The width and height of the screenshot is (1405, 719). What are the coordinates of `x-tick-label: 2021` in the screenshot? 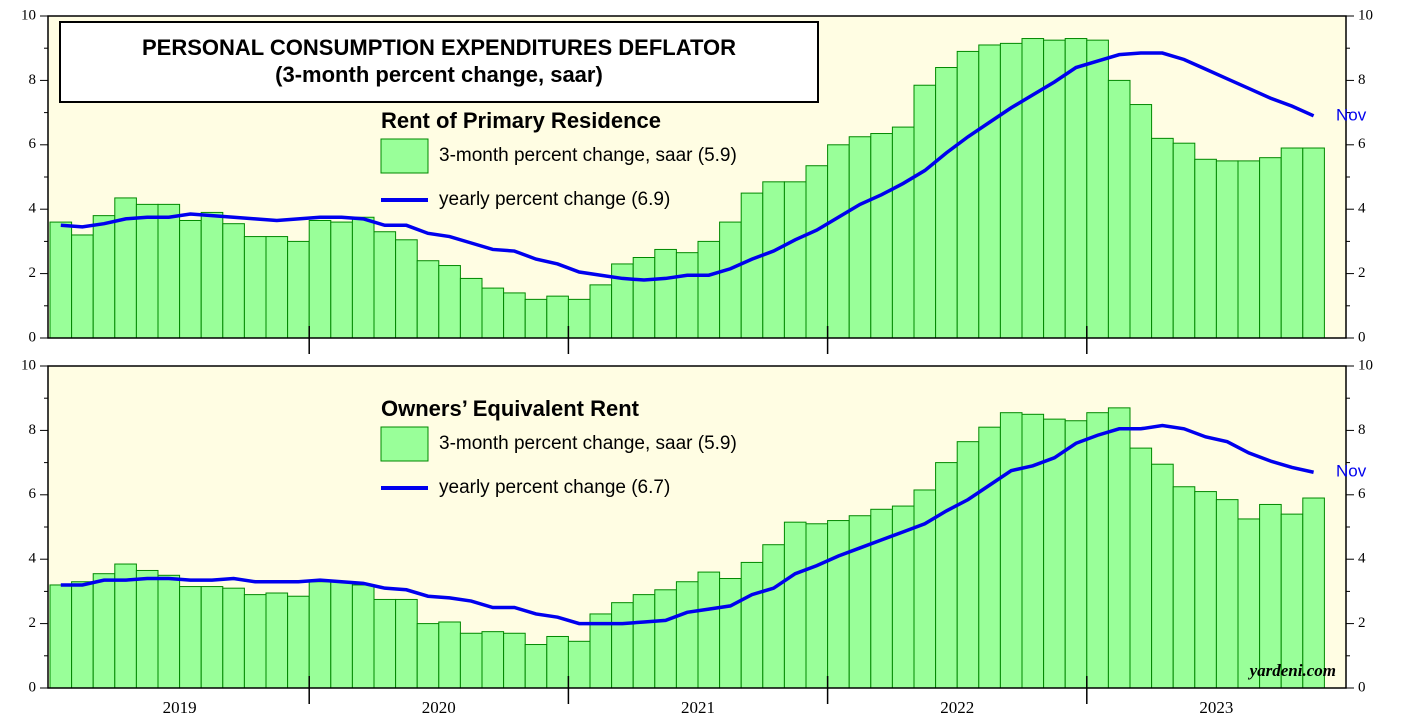 It's located at (698, 707).